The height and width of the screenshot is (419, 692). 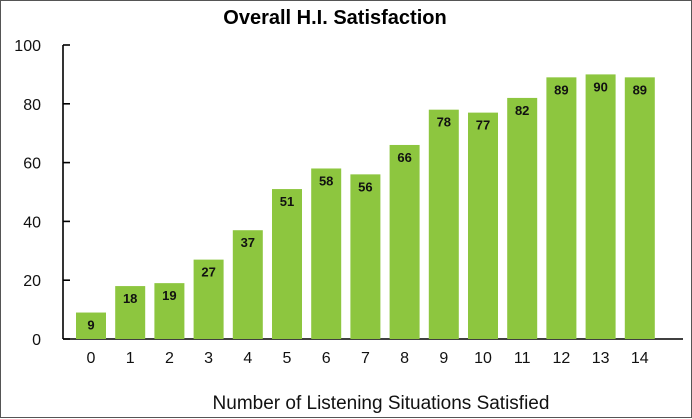 What do you see at coordinates (381, 403) in the screenshot?
I see `x-axis-label: Number of Listening Situations Satisfied` at bounding box center [381, 403].